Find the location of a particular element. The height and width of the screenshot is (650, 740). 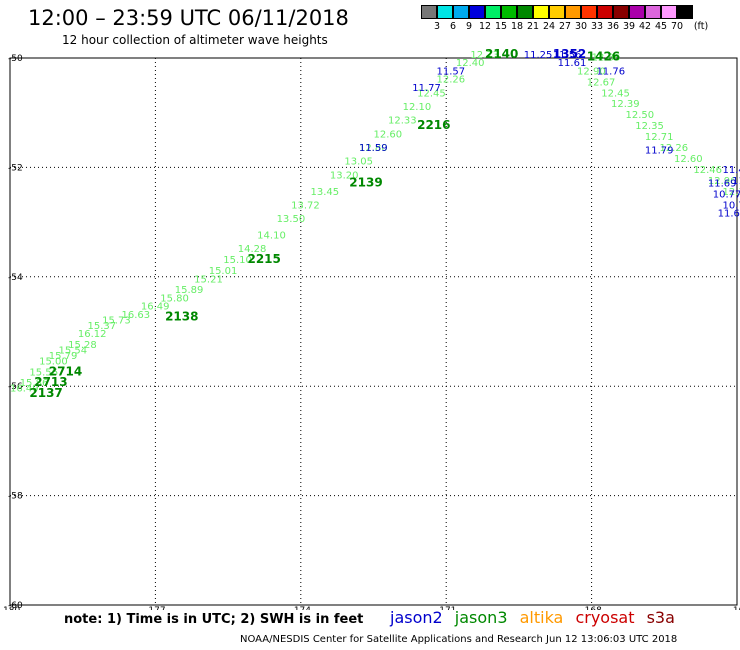

wave-height-label: 12.67 is located at coordinates (601, 82).